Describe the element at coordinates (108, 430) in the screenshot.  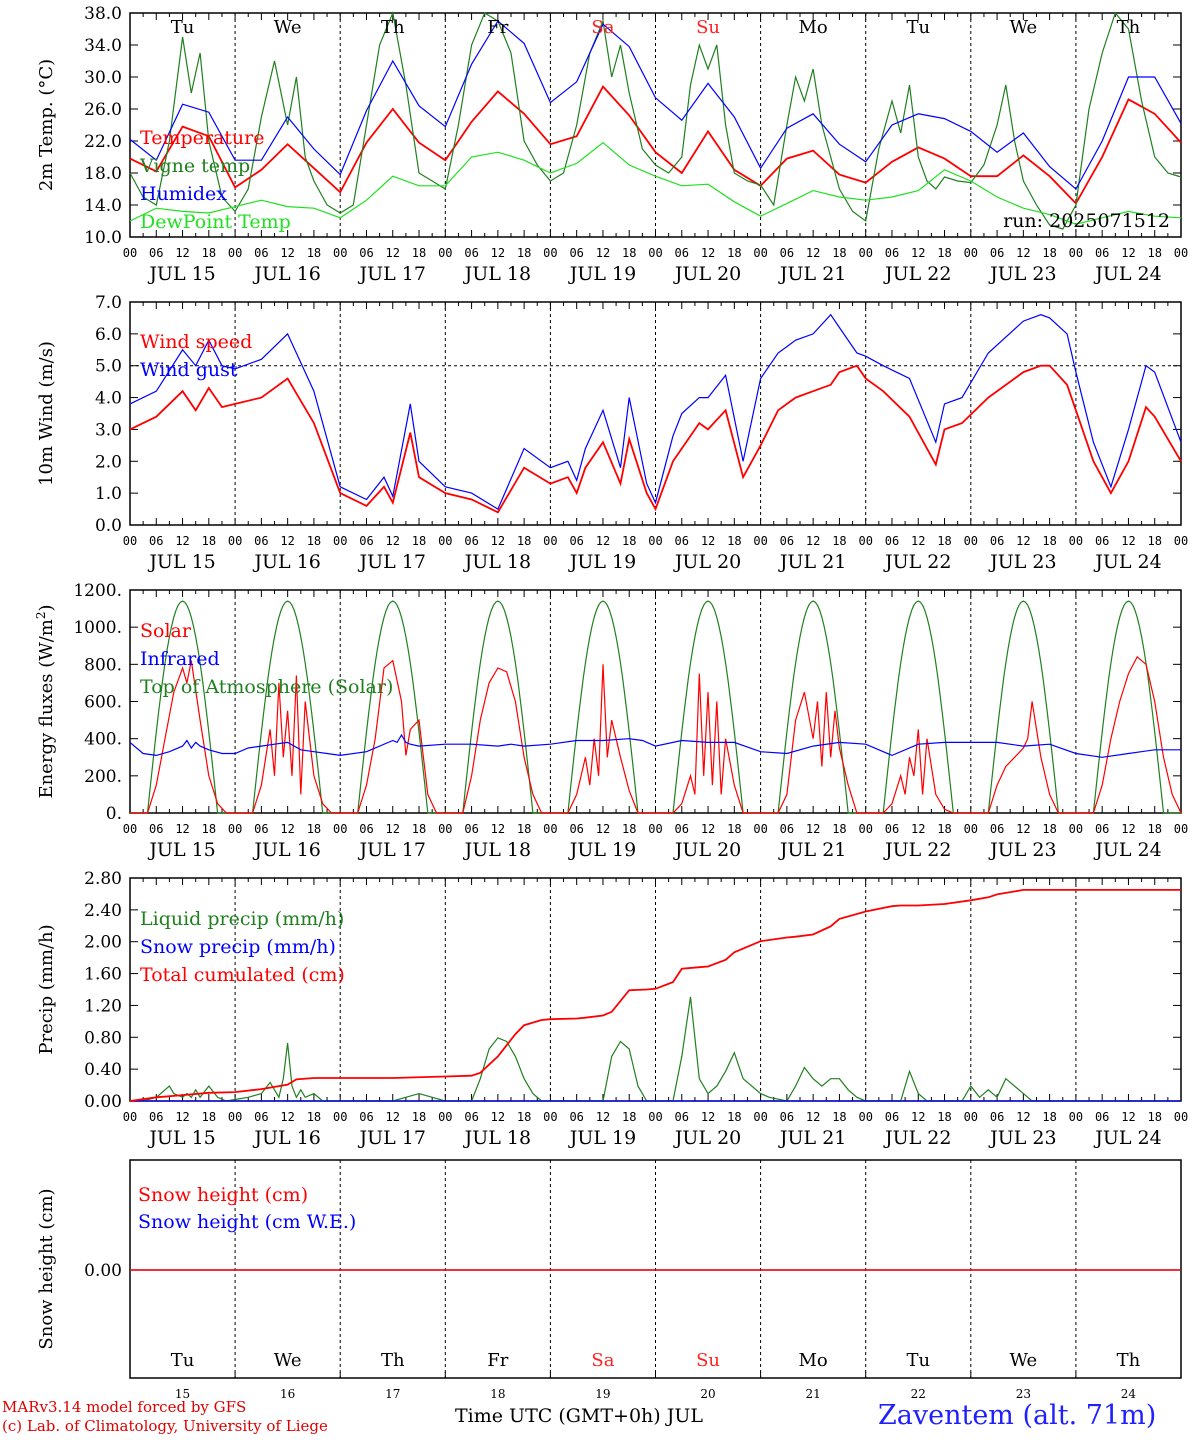
I see `y-tick-label: 3.0` at that location.